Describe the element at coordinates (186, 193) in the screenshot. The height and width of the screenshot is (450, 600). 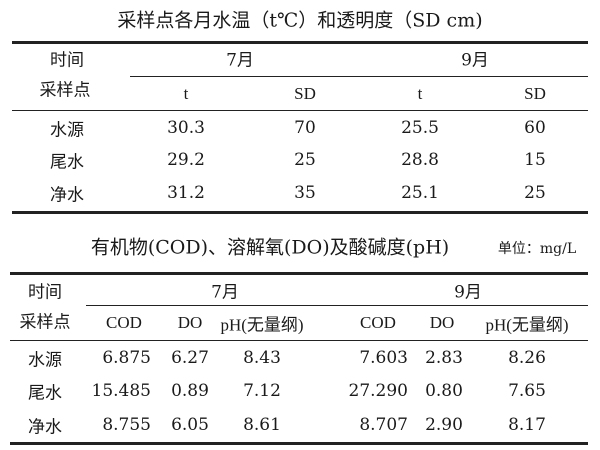
I see `table1-cell: 31.2` at that location.